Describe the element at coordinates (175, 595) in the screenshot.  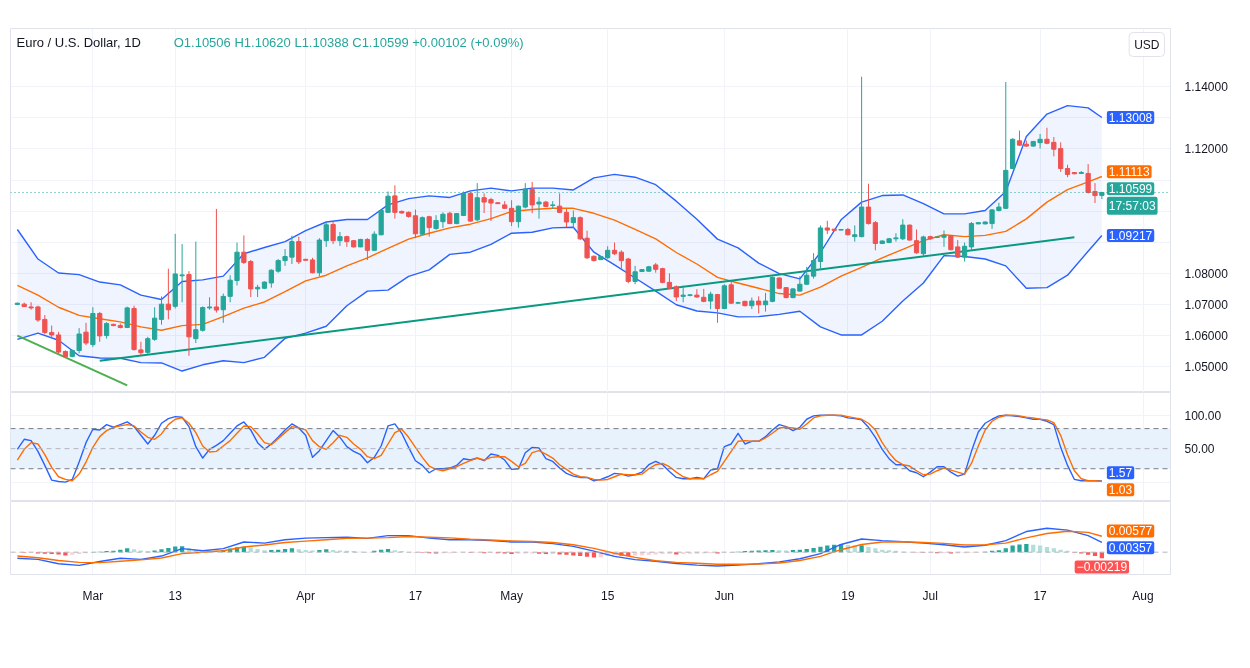
I see `x-tick-label: 13` at that location.